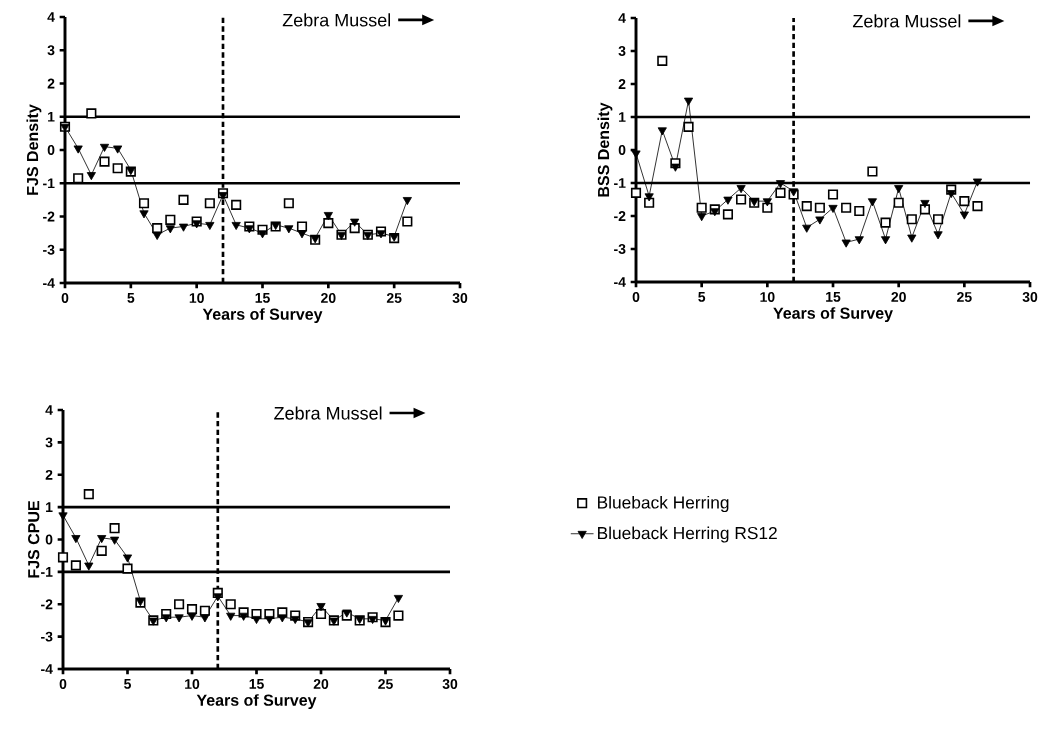 This screenshot has width=1044, height=731. What do you see at coordinates (605, 149) in the screenshot?
I see `y-axis-title: BSS Density` at bounding box center [605, 149].